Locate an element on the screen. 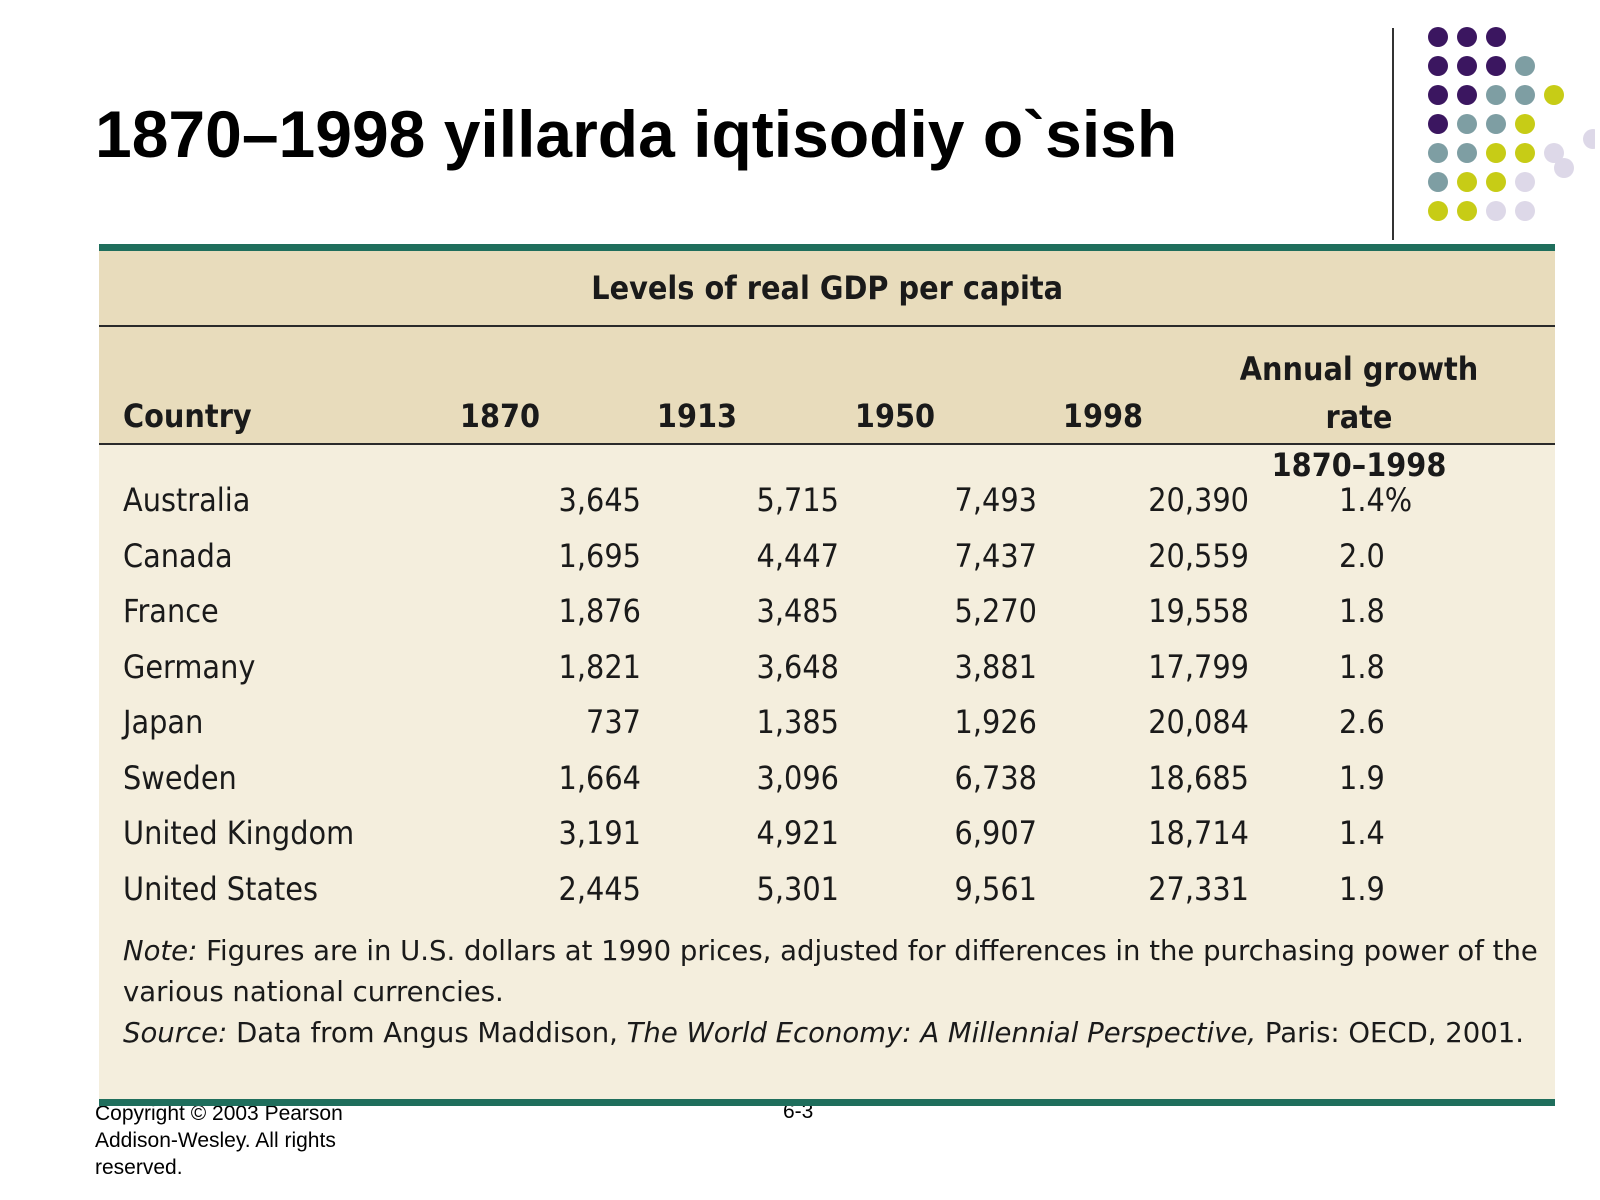 The height and width of the screenshot is (1200, 1600). cell-1870: 1,664 is located at coordinates (599, 777).